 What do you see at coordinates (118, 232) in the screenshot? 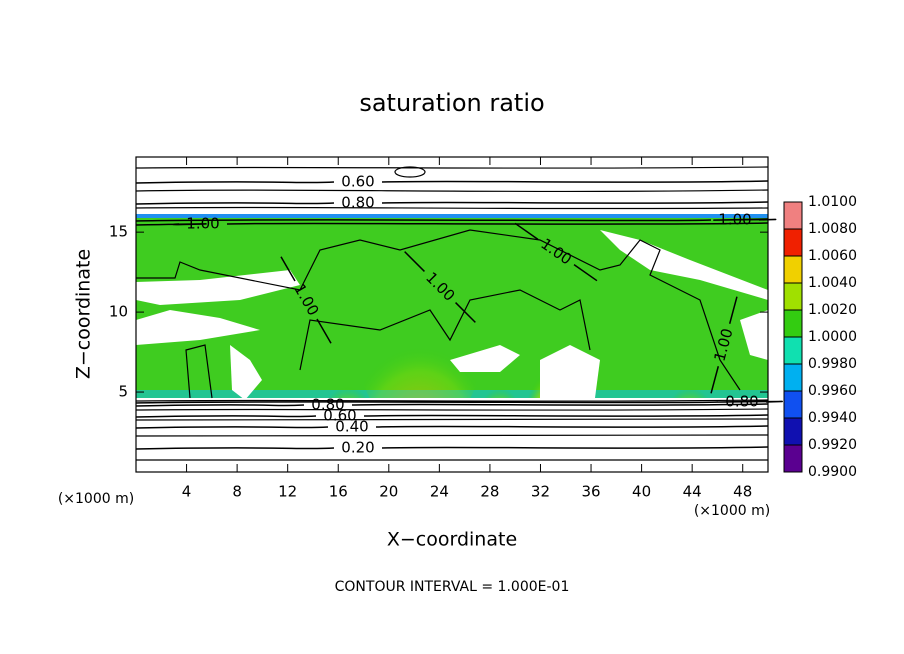
I see `y-tick-label: 15` at bounding box center [118, 232].